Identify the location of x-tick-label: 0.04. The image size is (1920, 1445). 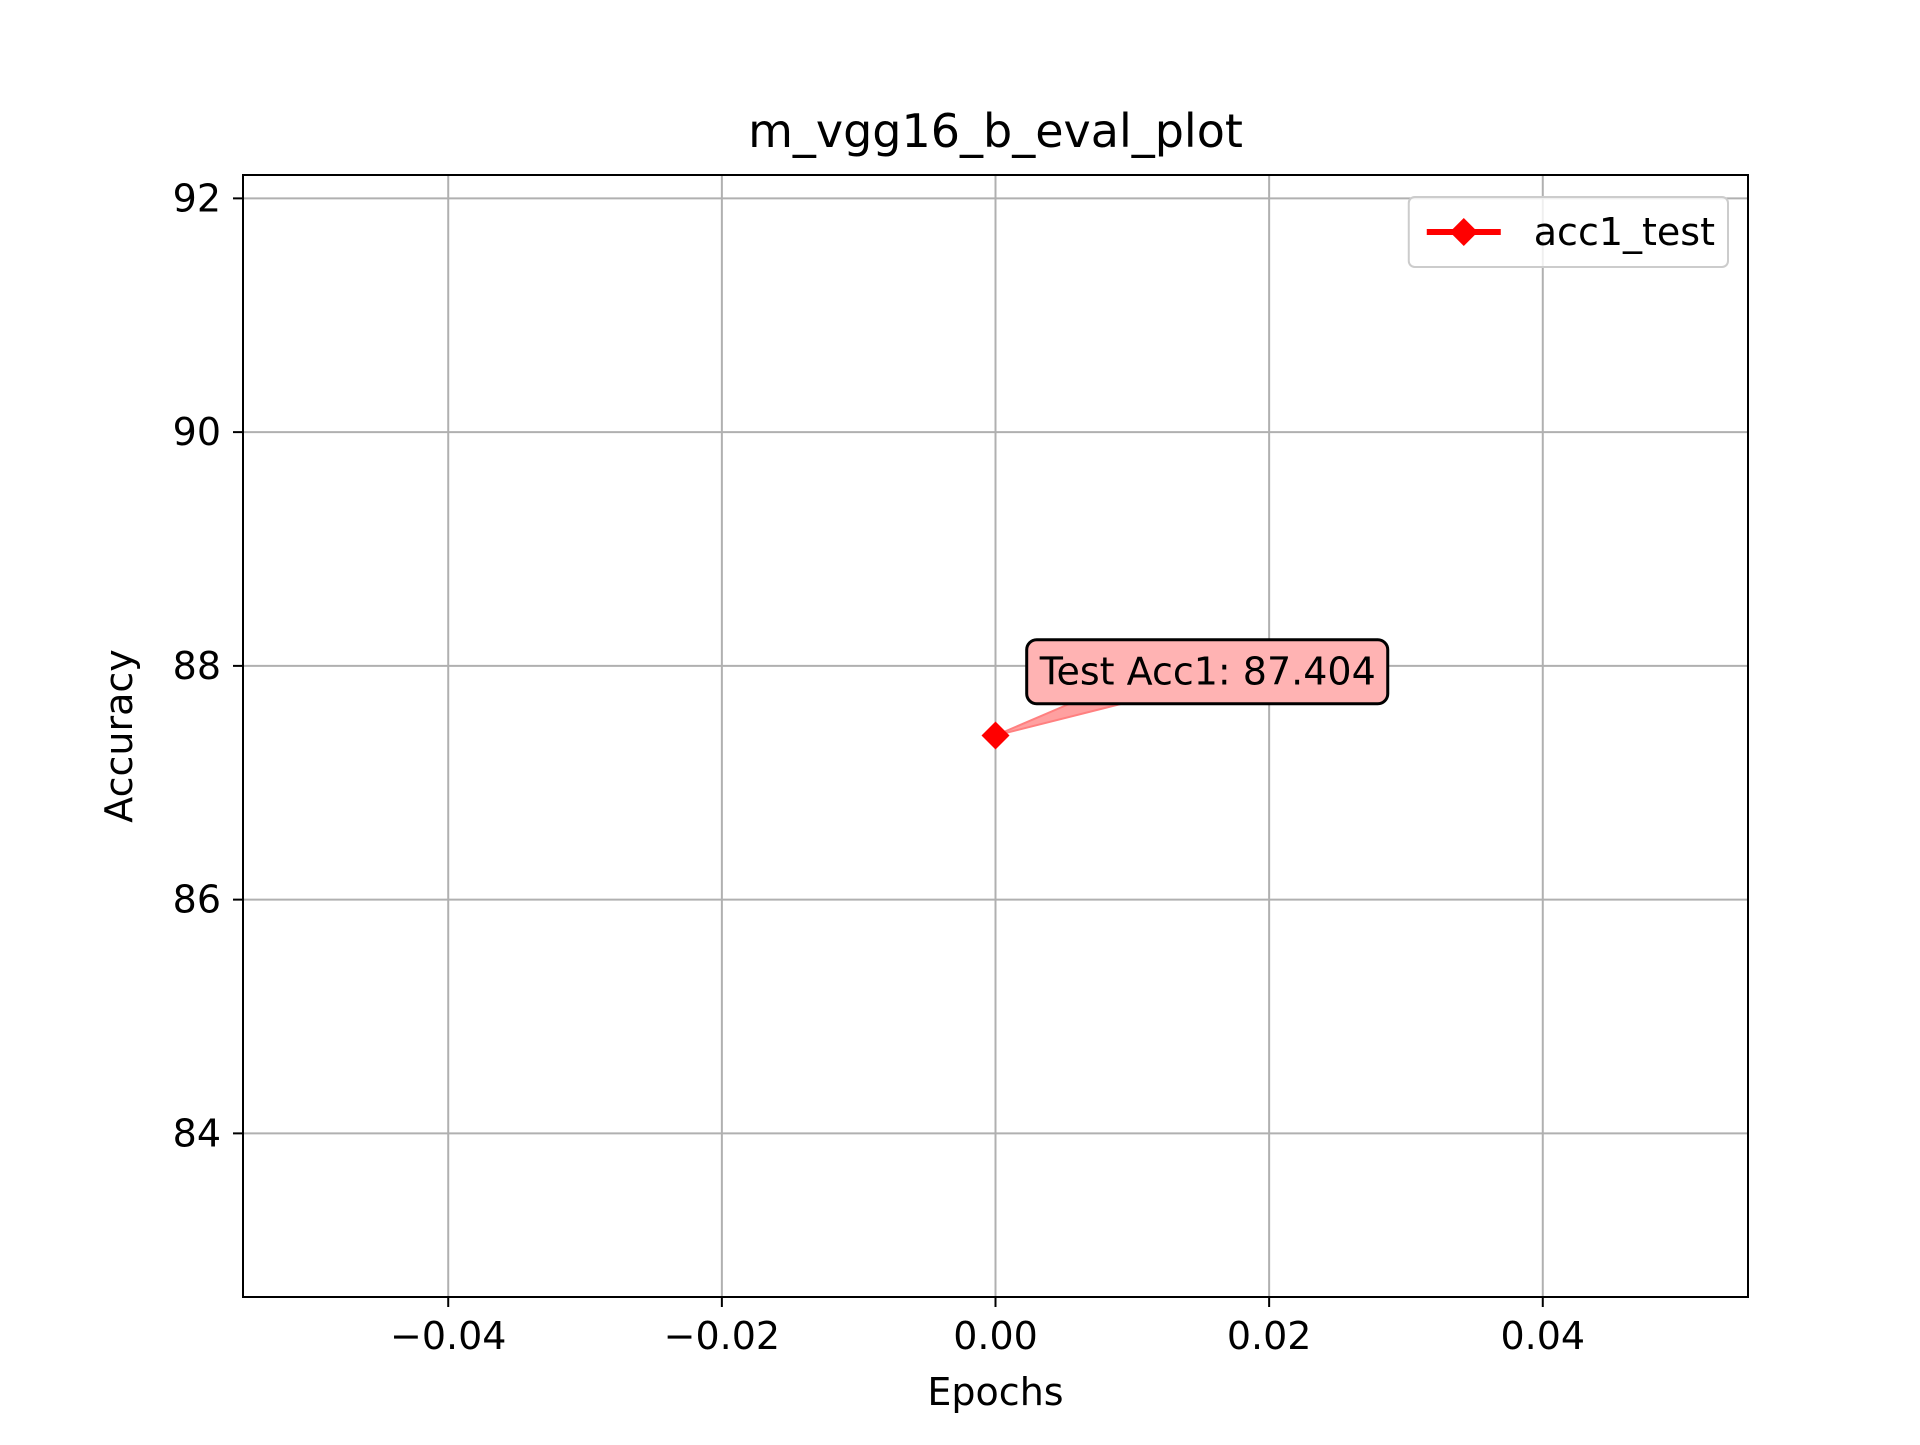
(1542, 1336).